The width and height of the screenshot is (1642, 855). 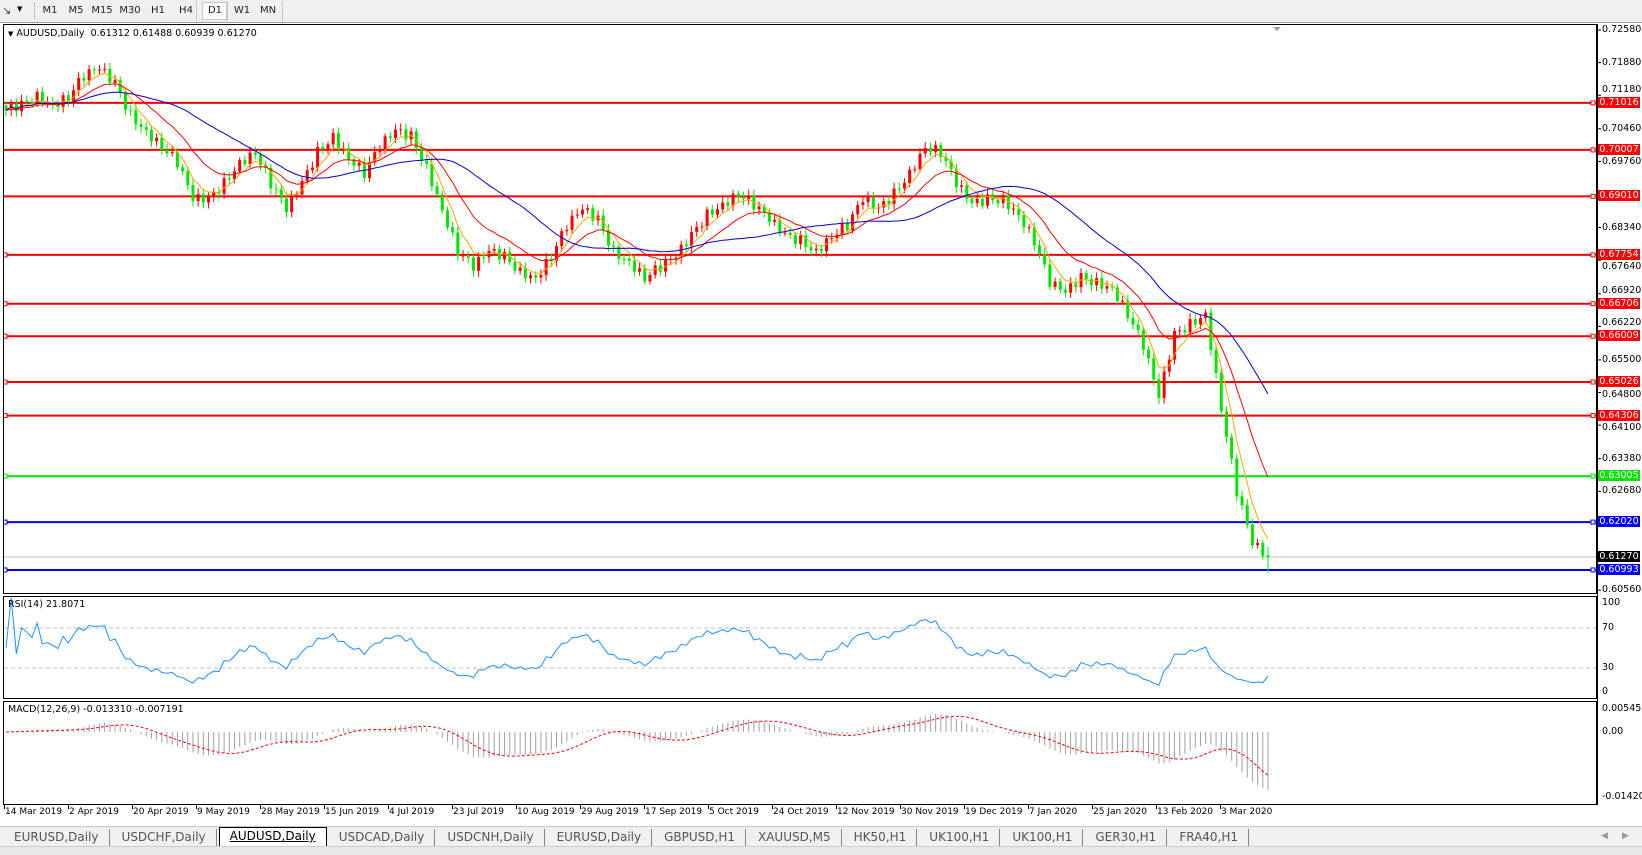 I want to click on timeframe-button-mn: MN, so click(x=268, y=10).